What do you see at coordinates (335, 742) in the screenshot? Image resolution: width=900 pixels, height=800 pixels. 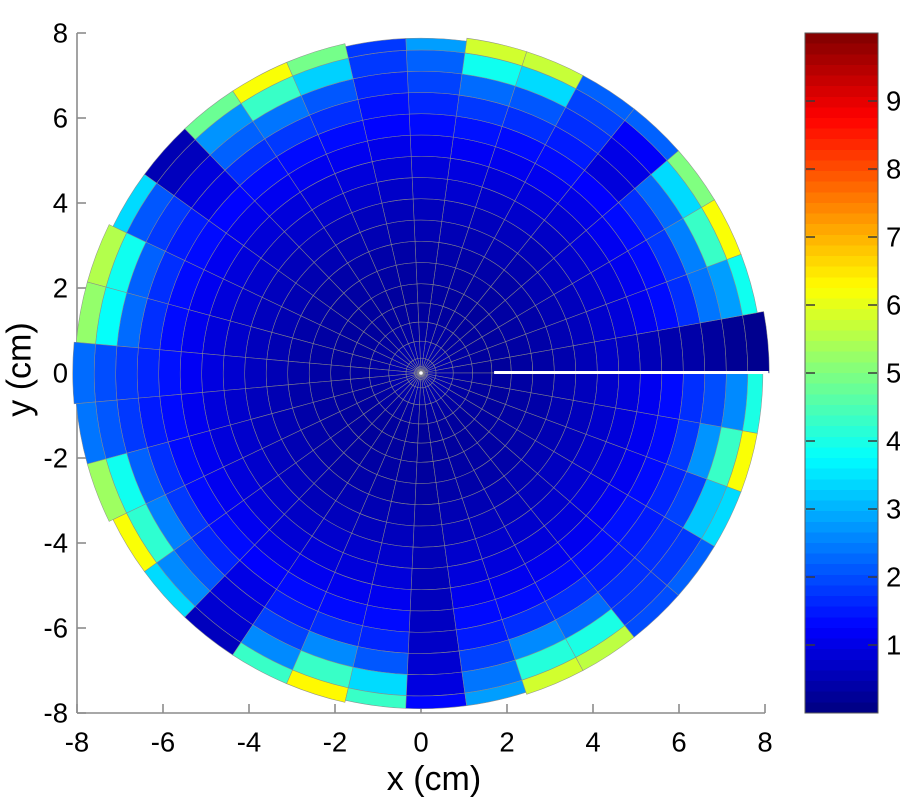 I see `x-tick-label: -2` at bounding box center [335, 742].